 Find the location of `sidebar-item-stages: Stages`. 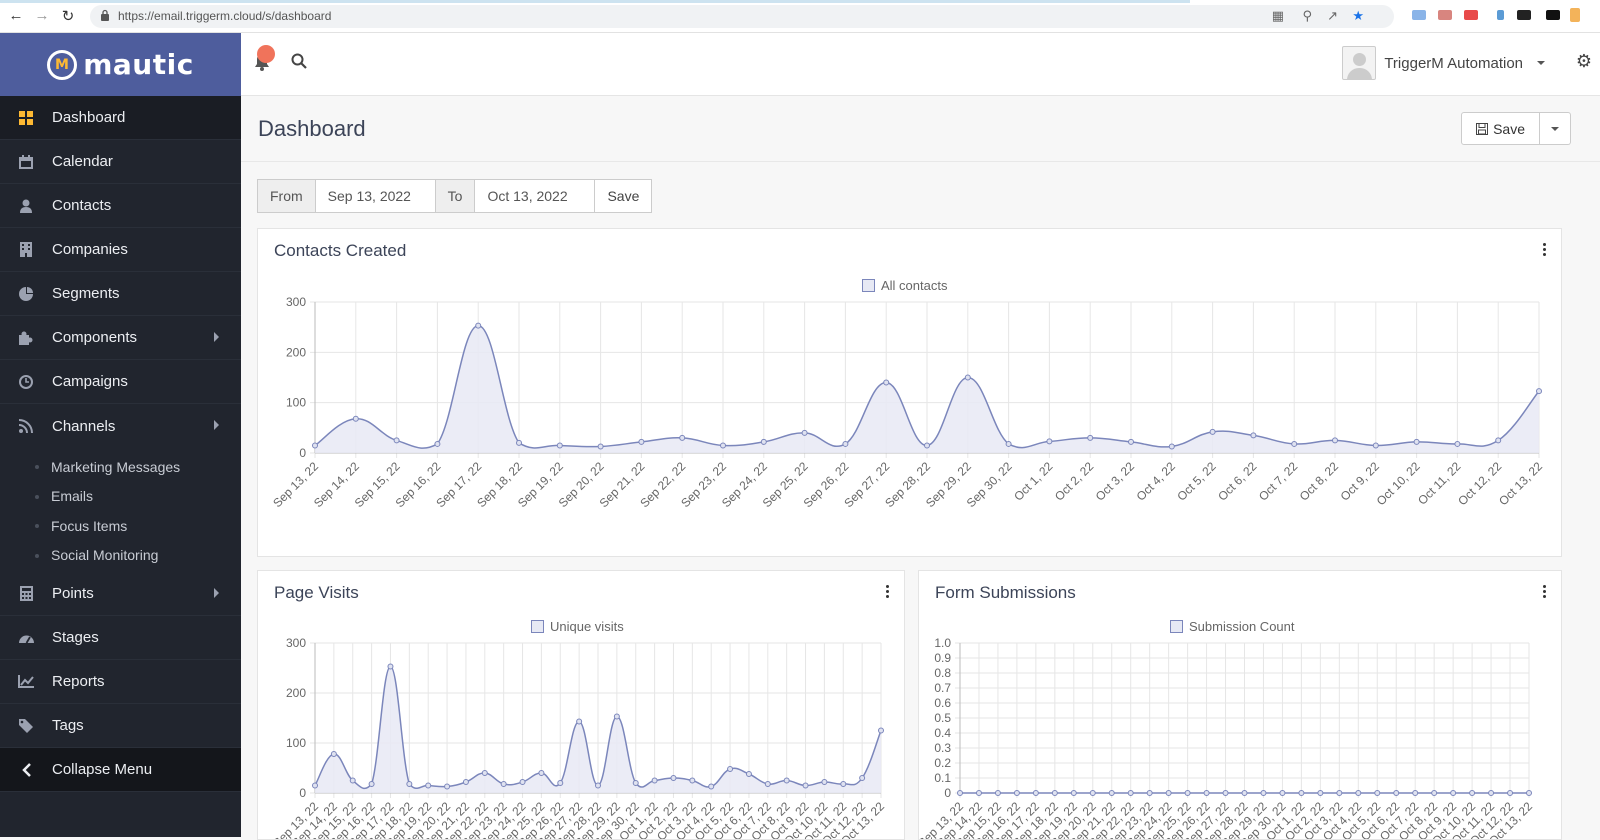

sidebar-item-stages: Stages is located at coordinates (120, 638).